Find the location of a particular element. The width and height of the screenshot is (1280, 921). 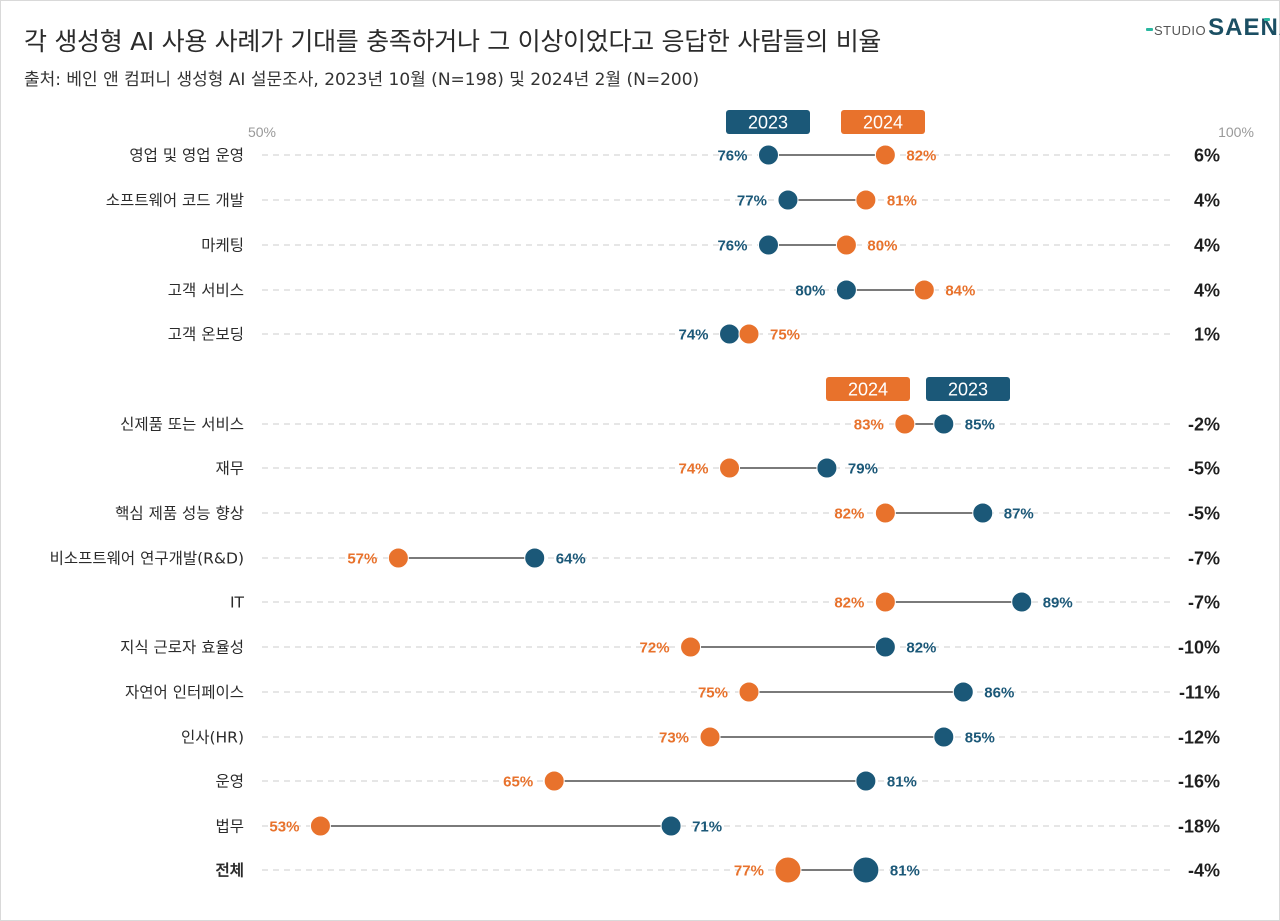

row-value-2023: 71% is located at coordinates (707, 827).